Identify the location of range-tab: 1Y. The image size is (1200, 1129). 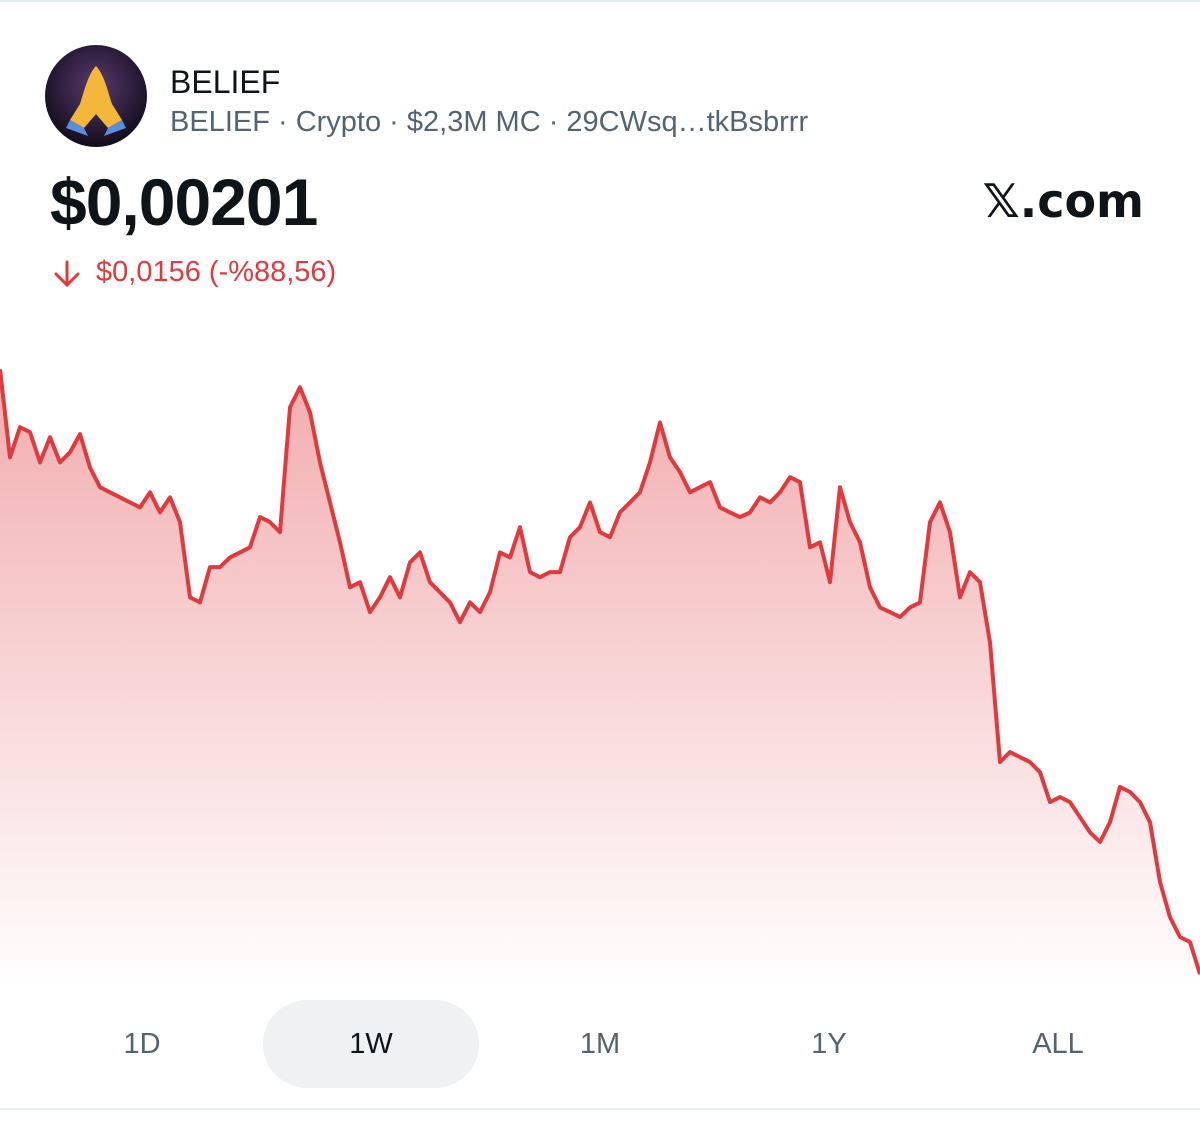
(829, 1044).